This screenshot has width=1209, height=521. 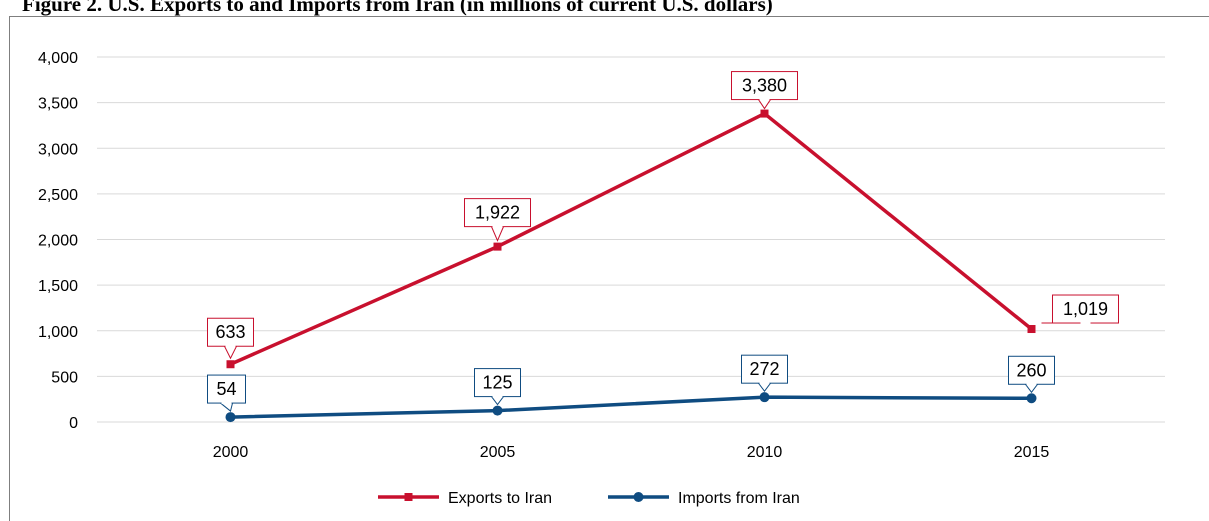 What do you see at coordinates (1031, 370) in the screenshot?
I see `data-label: 260` at bounding box center [1031, 370].